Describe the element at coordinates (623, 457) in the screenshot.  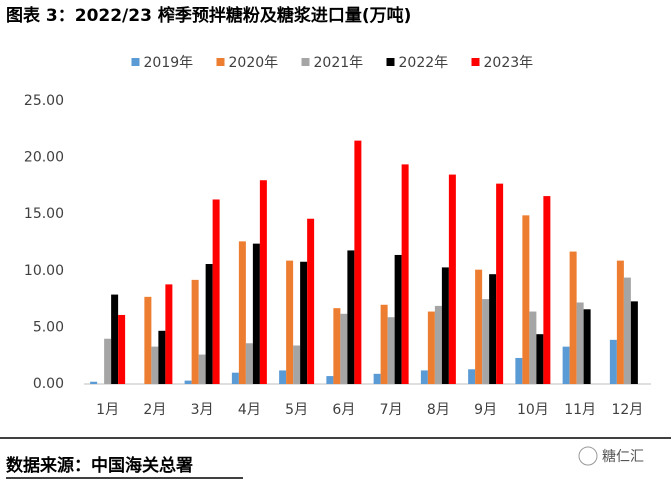
I see `watermark: 糖仁汇` at that location.